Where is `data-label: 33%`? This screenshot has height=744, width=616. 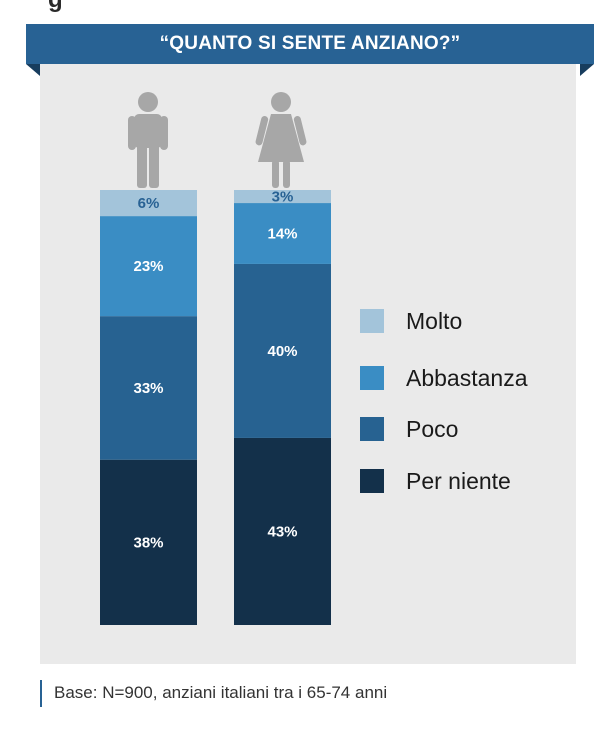 data-label: 33% is located at coordinates (148, 388).